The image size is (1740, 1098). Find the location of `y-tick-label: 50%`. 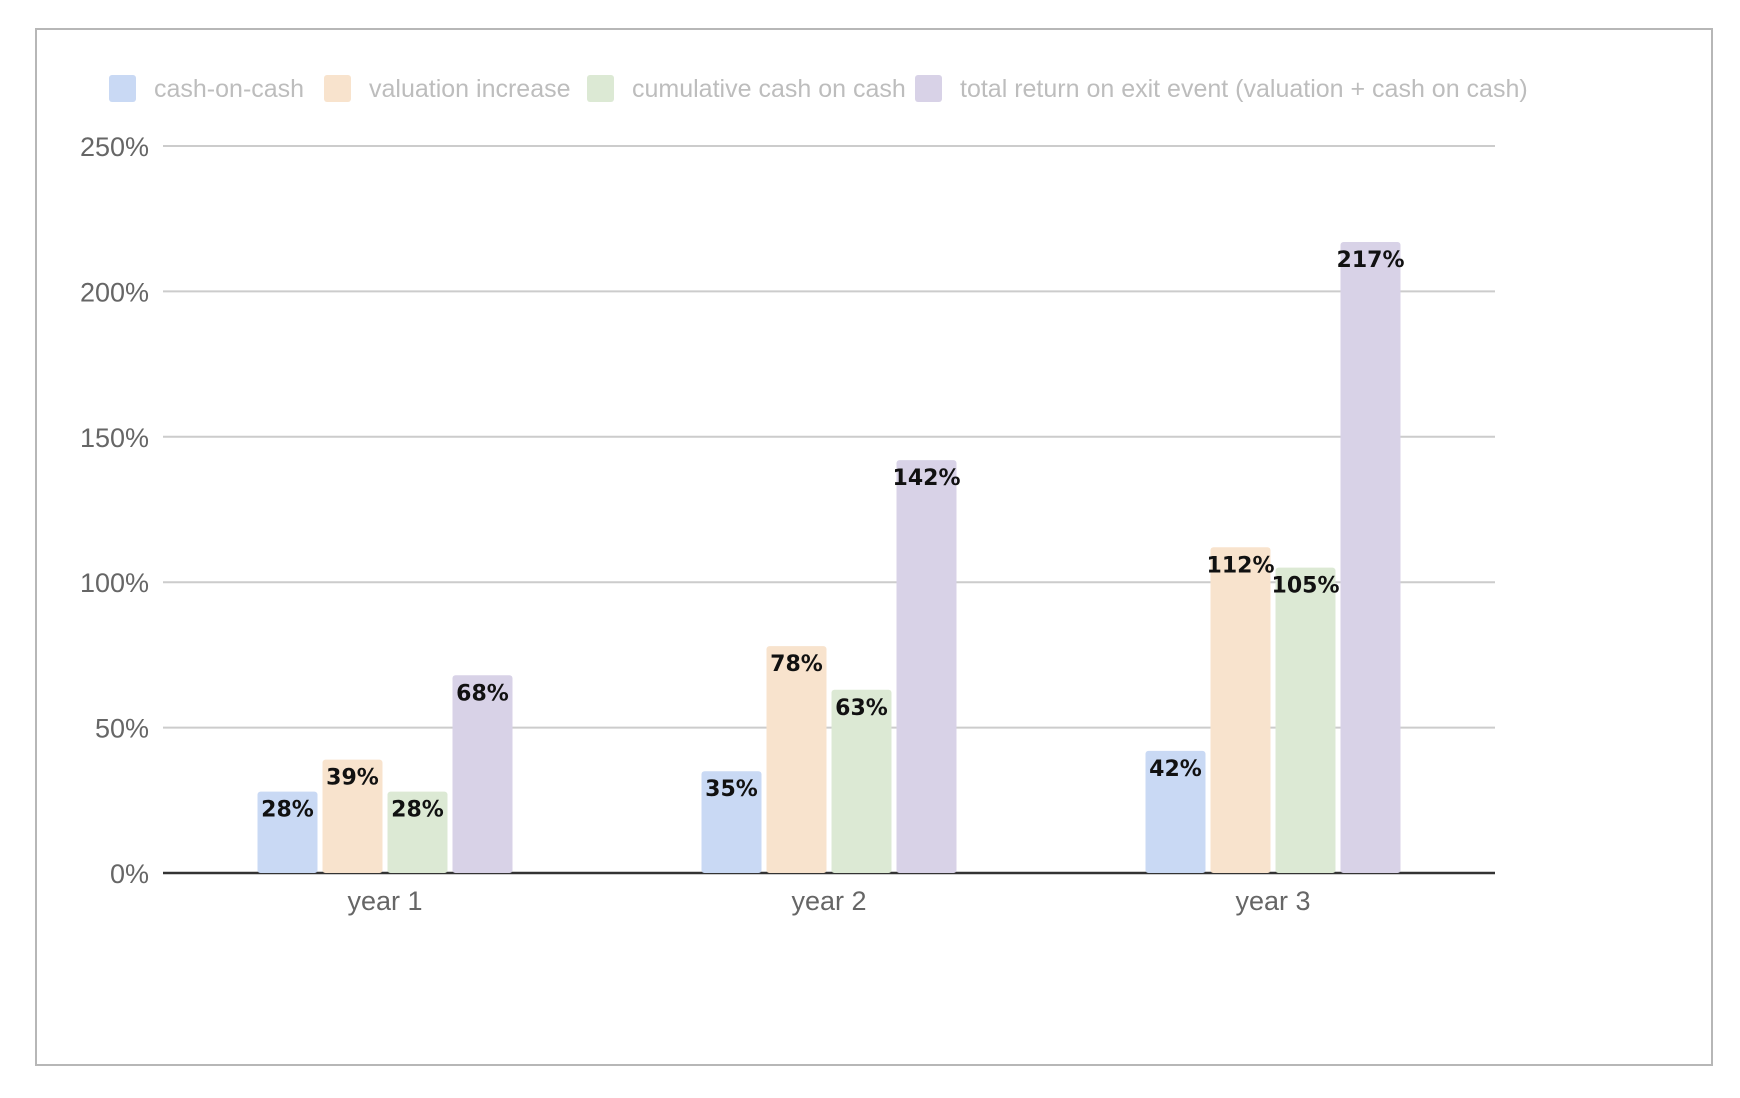

y-tick-label: 50% is located at coordinates (122, 729).